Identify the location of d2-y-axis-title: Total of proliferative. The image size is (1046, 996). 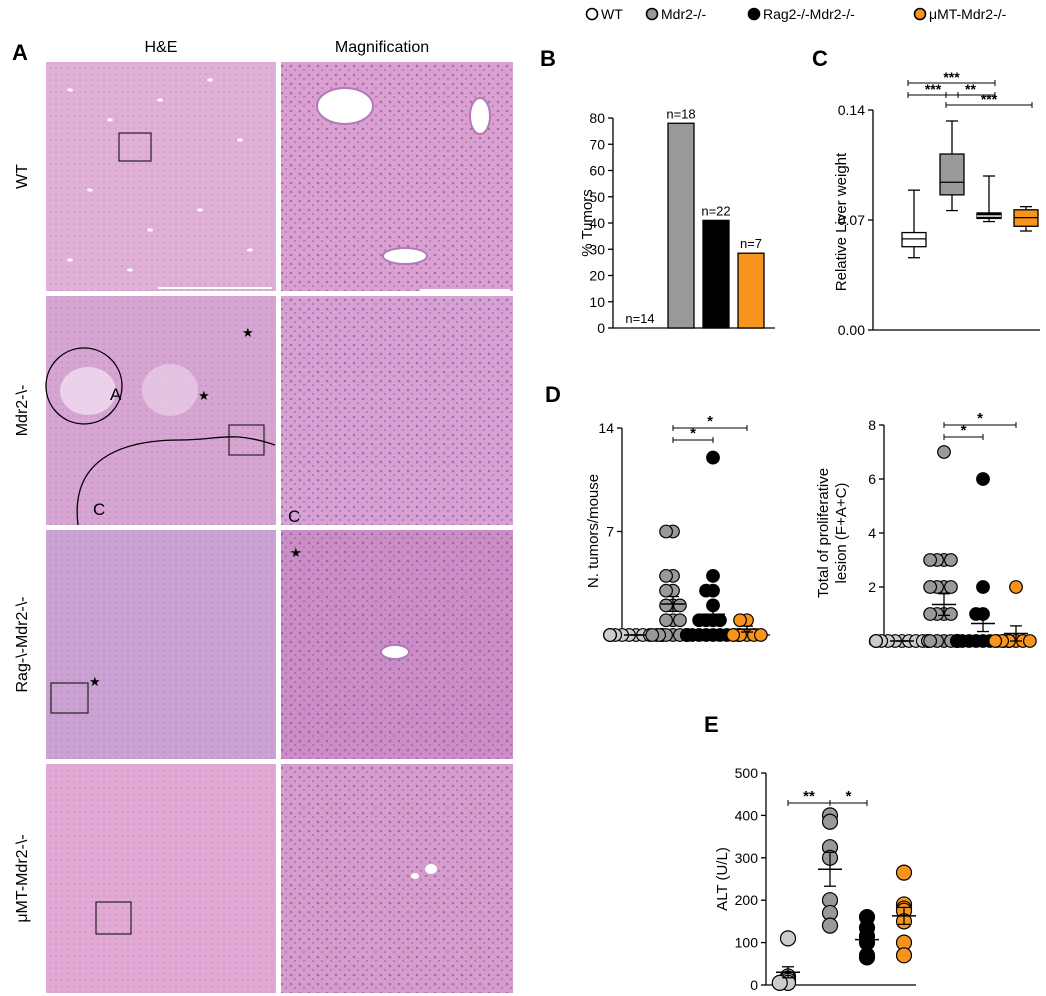
(823, 533).